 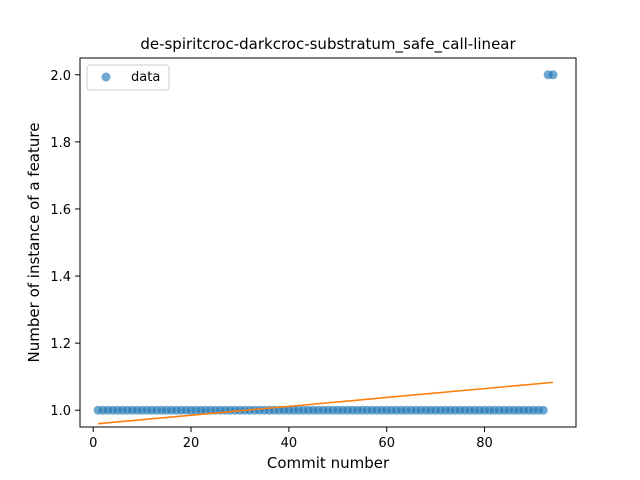 I want to click on legend: data, so click(x=128, y=77).